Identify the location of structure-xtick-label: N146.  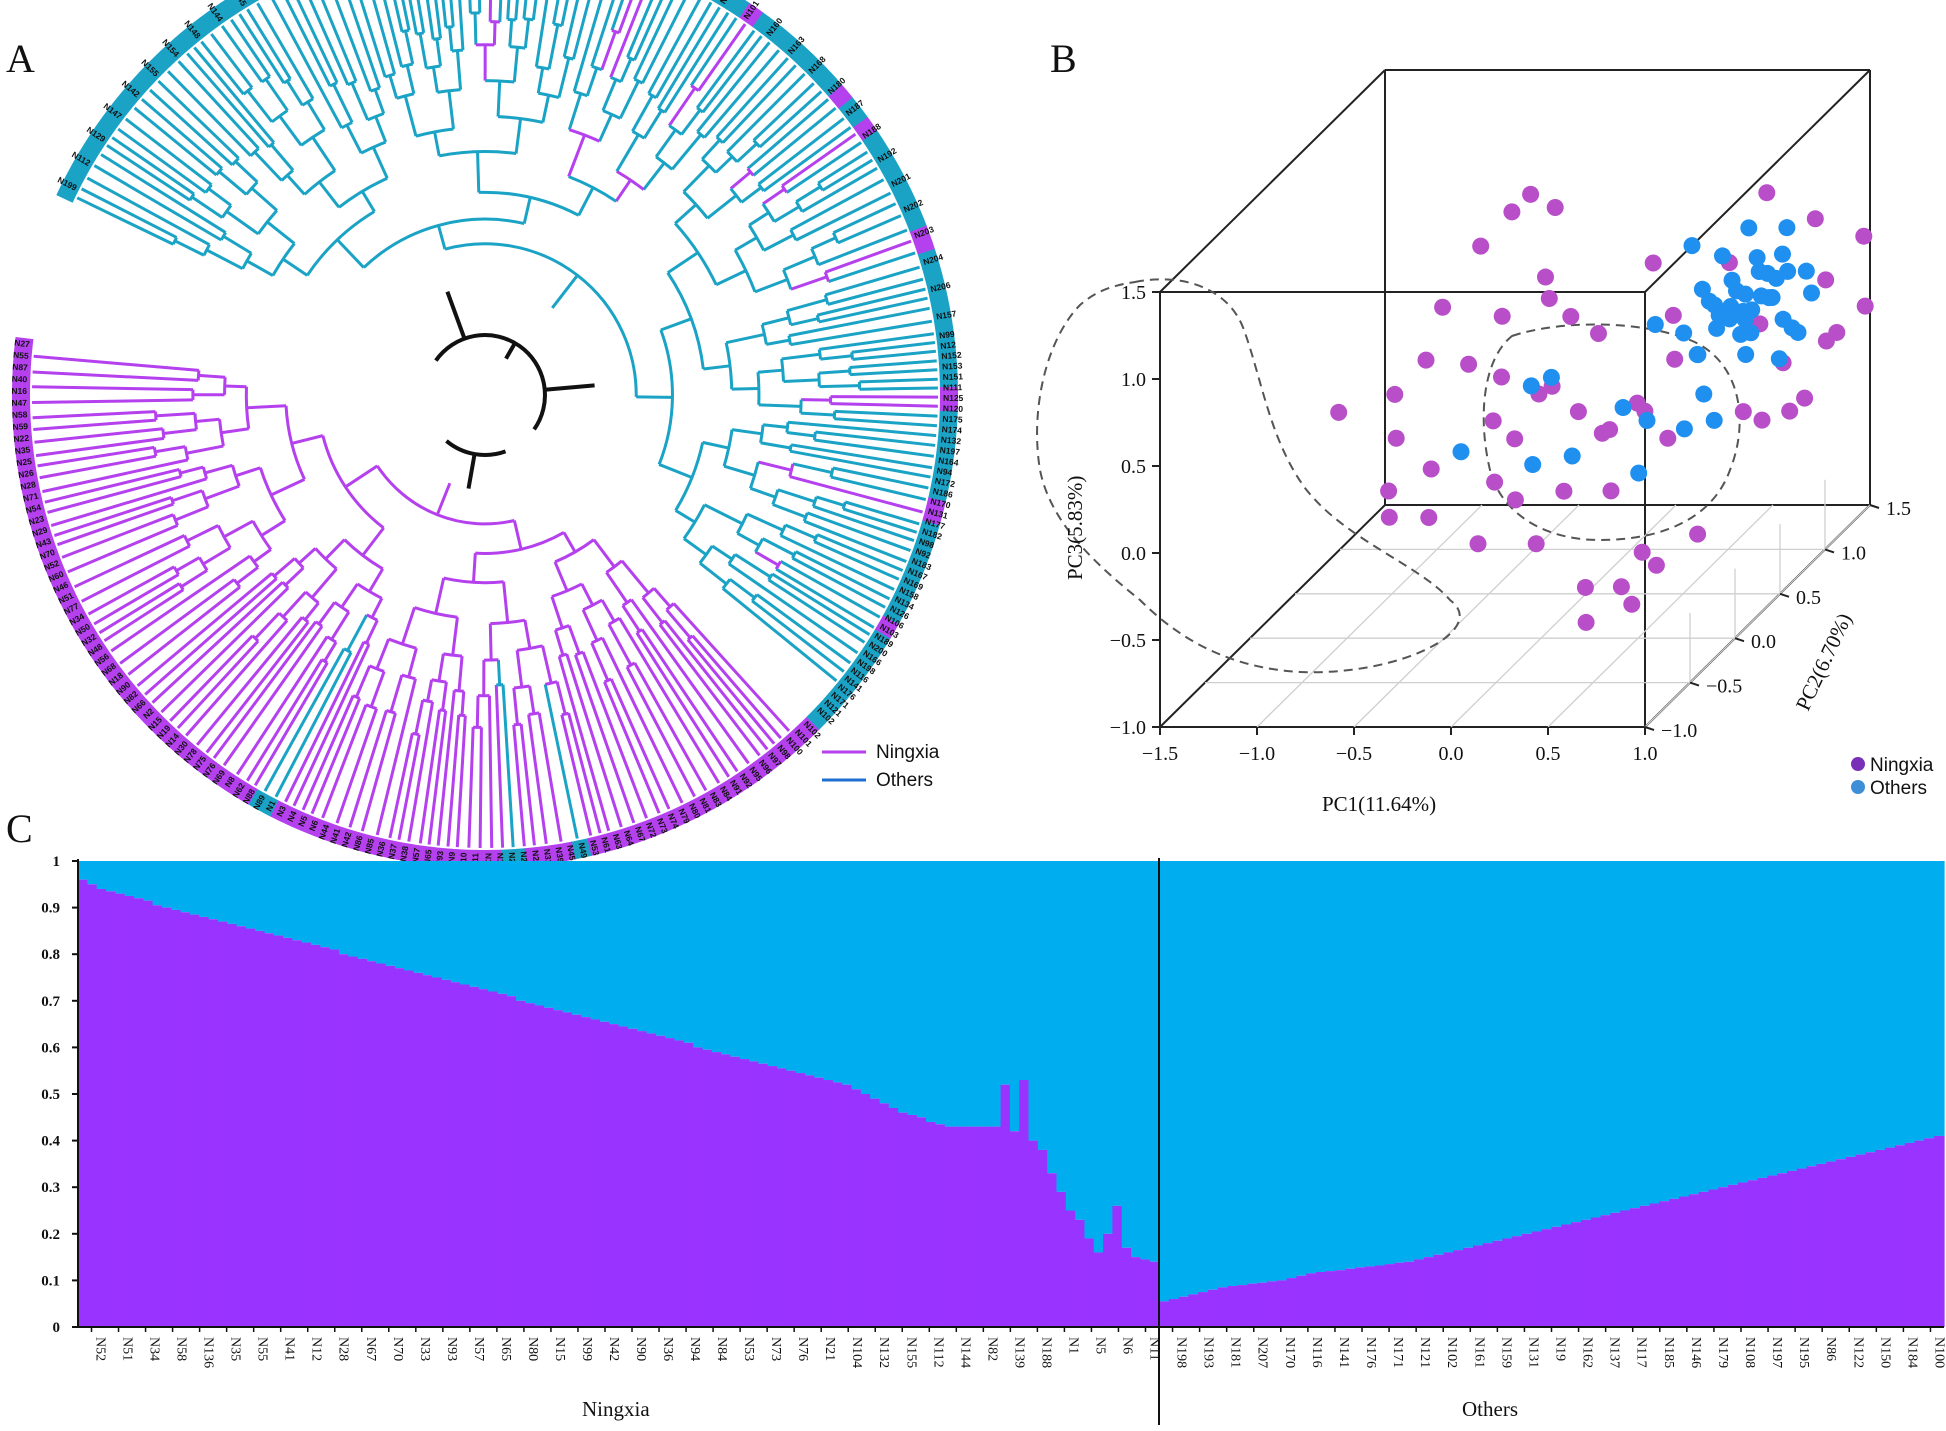
(1695, 1352).